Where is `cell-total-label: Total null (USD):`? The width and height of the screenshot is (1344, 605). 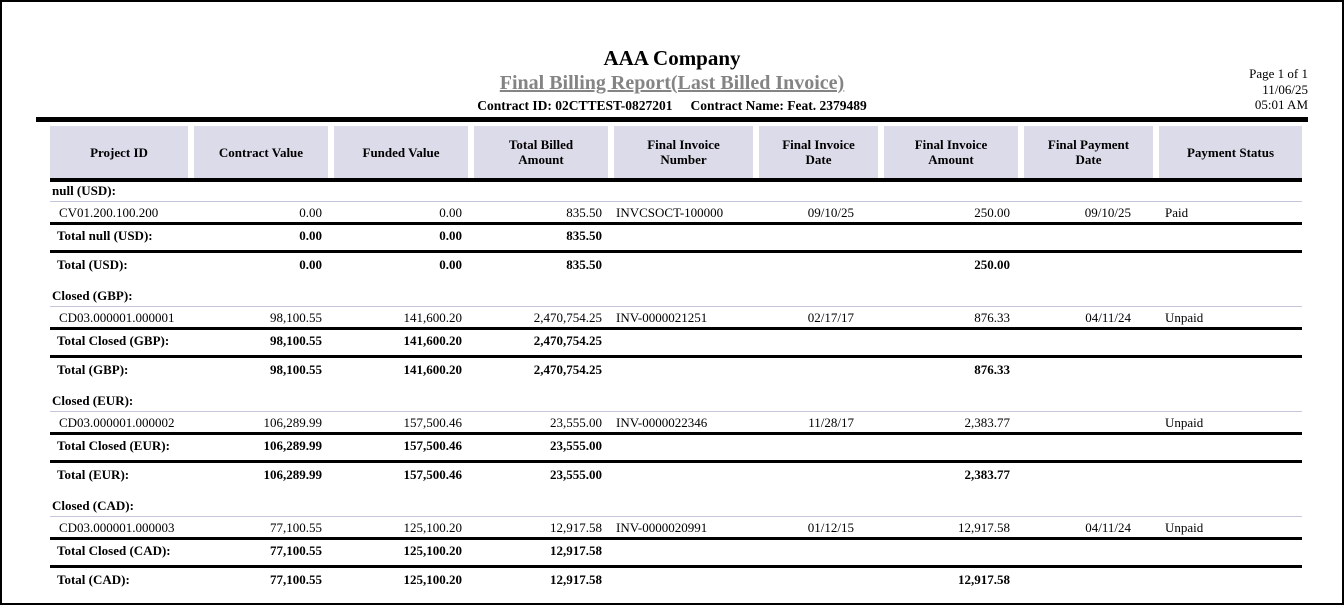
cell-total-label: Total null (USD): is located at coordinates (105, 235).